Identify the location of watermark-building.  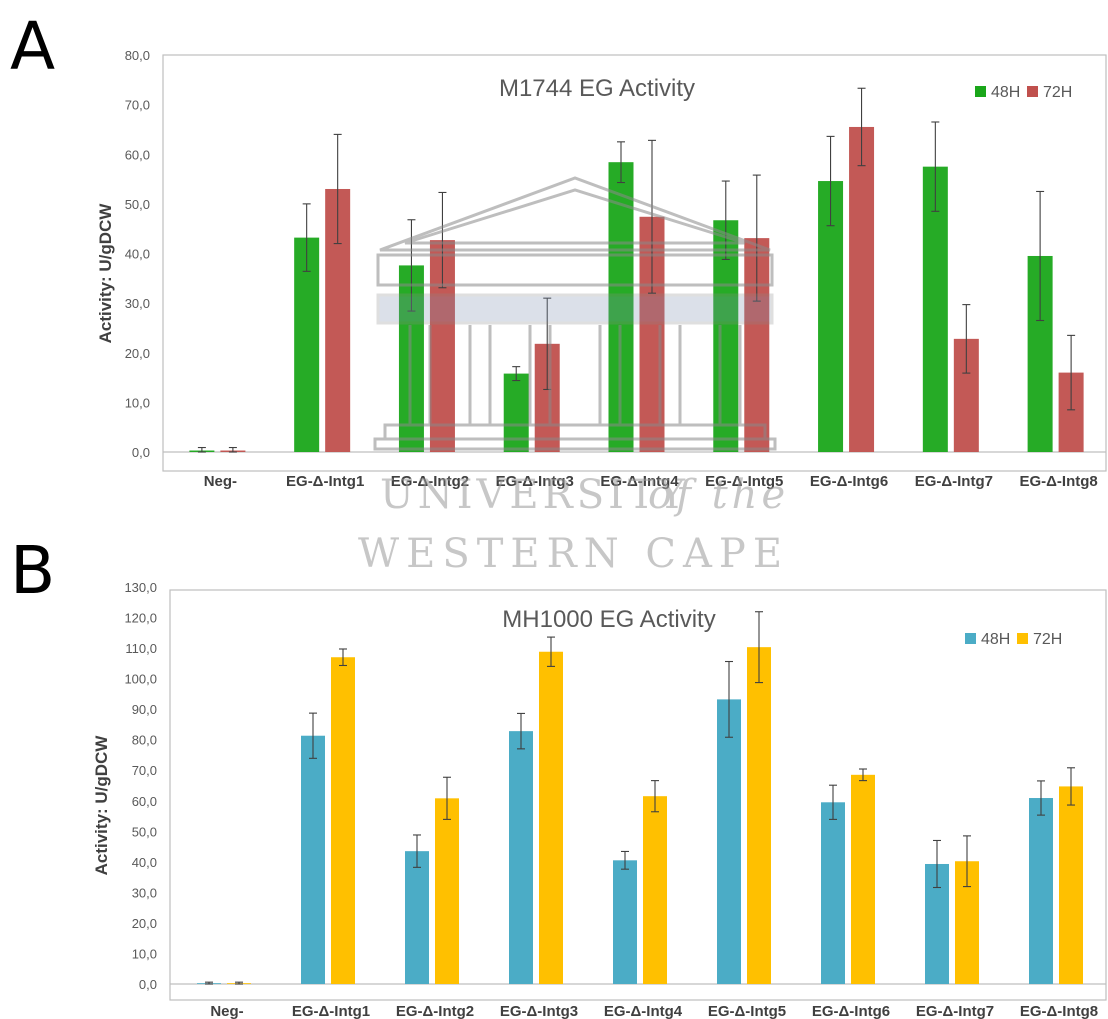
(575, 313).